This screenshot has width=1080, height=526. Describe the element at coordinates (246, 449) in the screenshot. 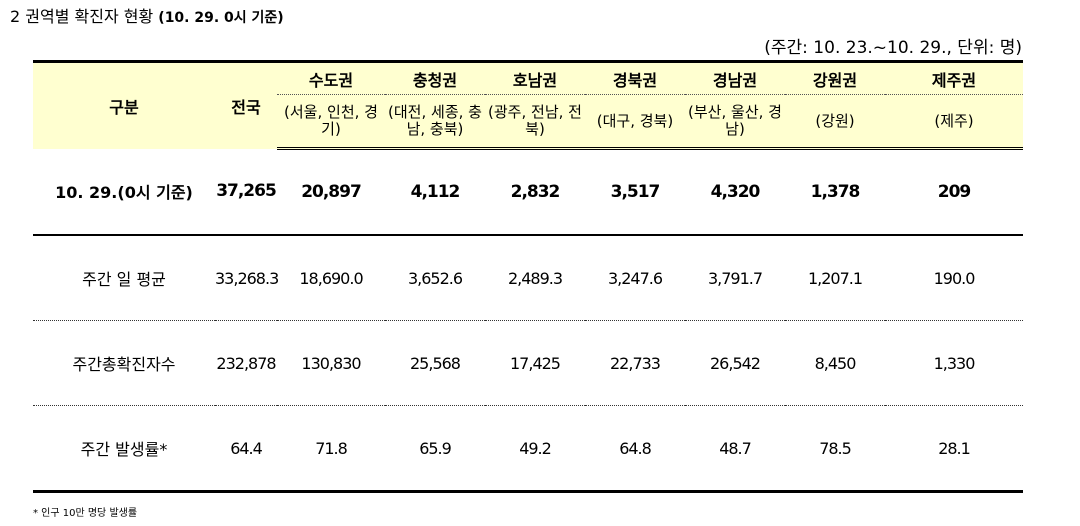

I see `cell-value: 64.4` at that location.